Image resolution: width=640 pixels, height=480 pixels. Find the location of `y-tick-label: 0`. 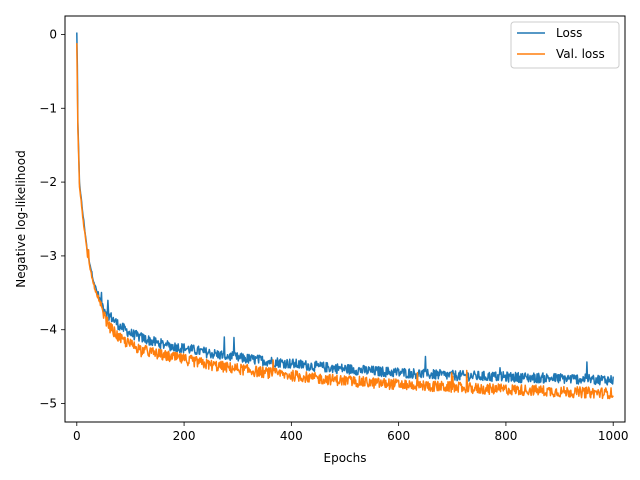

y-tick-label: 0 is located at coordinates (53, 34).